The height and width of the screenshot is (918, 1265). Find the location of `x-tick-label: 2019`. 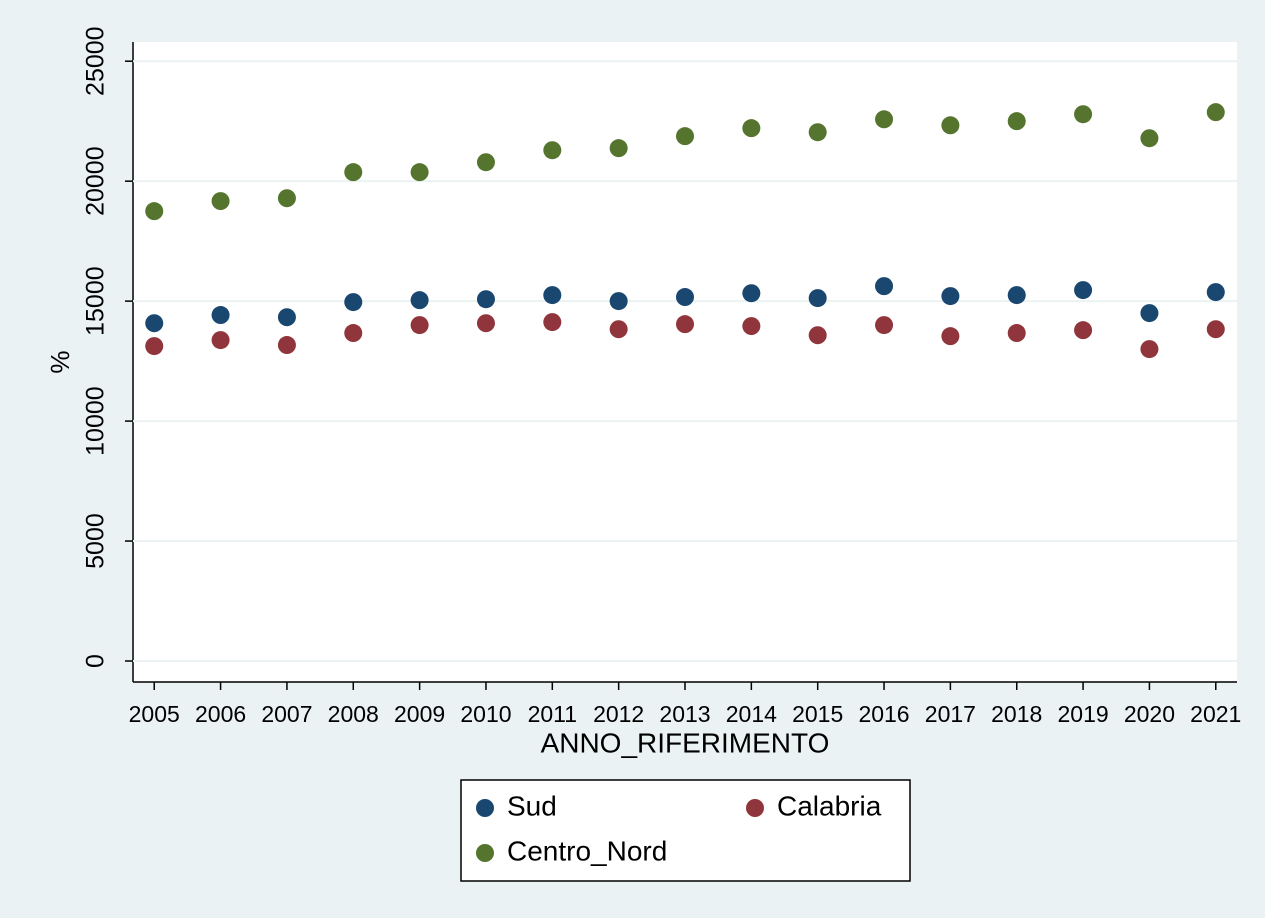

x-tick-label: 2019 is located at coordinates (1082, 714).